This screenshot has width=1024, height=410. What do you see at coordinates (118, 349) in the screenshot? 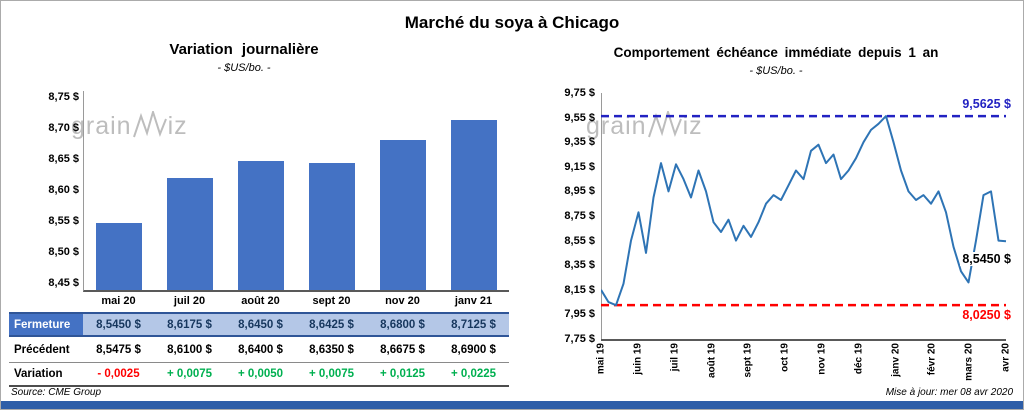
I see `table-cell-precedent: 8,5475 $` at bounding box center [118, 349].